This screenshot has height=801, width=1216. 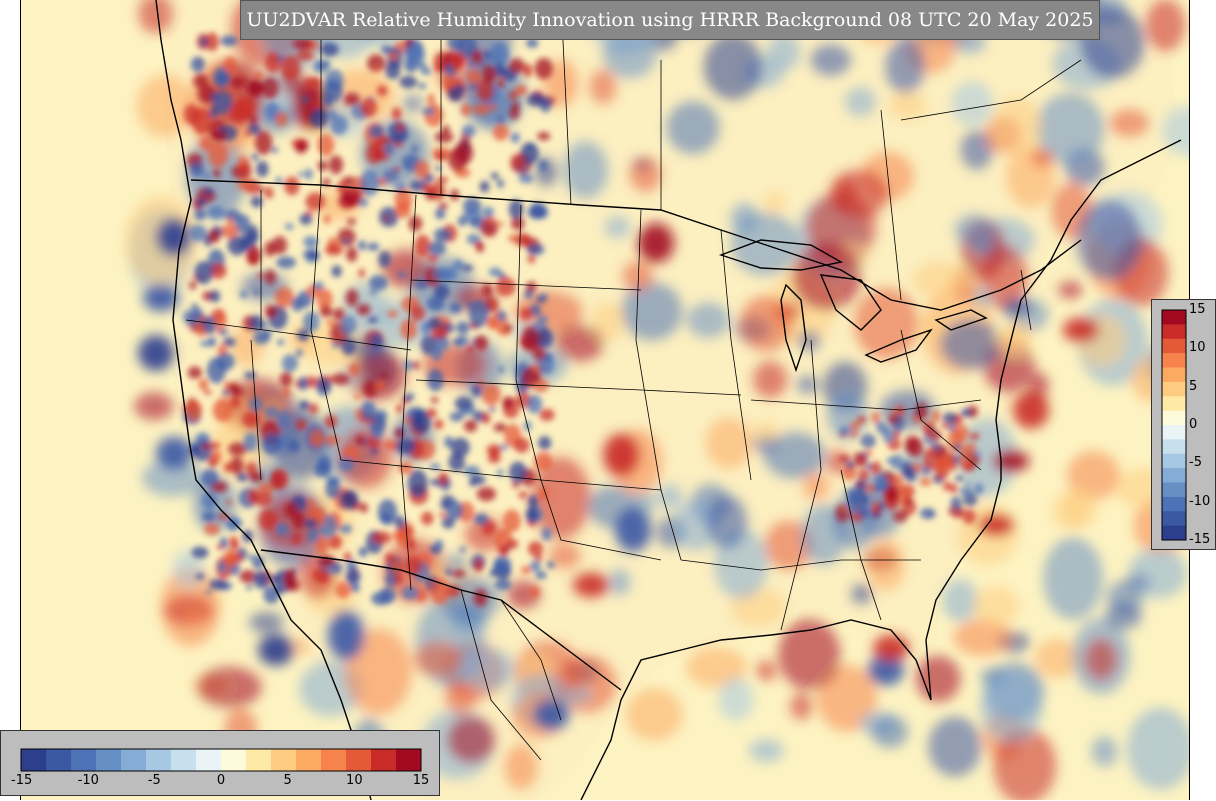 I want to click on horizontal-colorbar-scale, so click(x=221, y=760).